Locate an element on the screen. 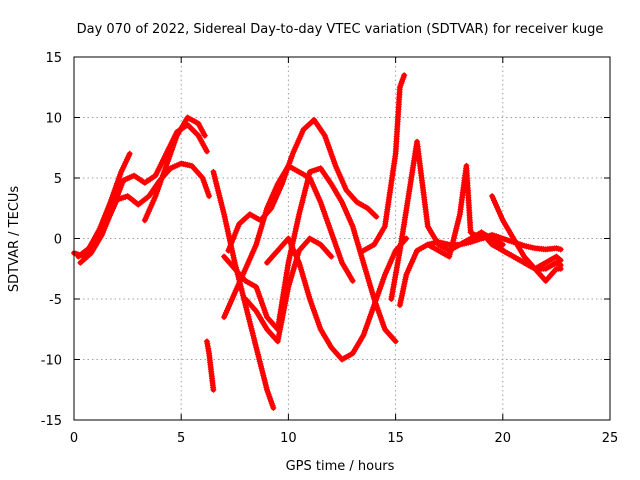 The height and width of the screenshot is (480, 640). series-sat-l is located at coordinates (384, 163).